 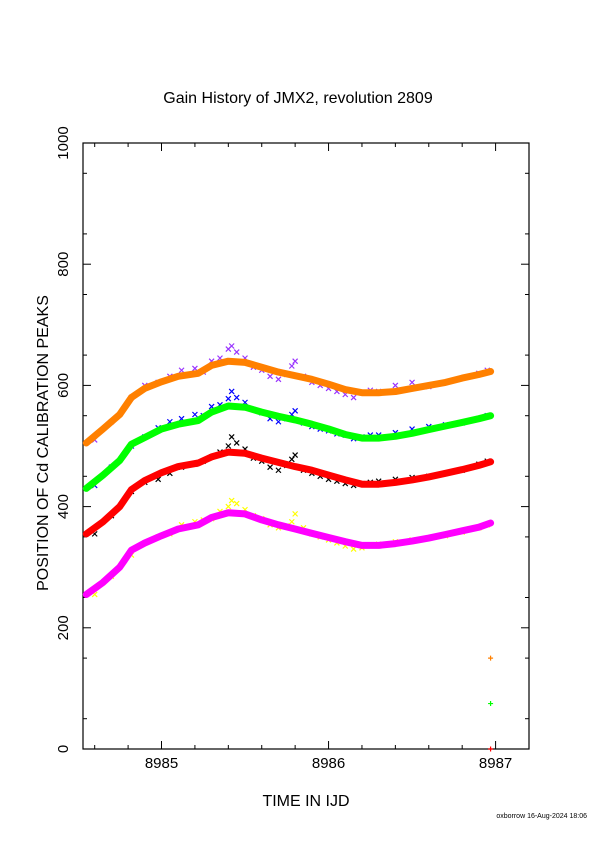 What do you see at coordinates (541, 816) in the screenshot?
I see `footer-credit: oxborrow 16-Aug-2024 18:06` at bounding box center [541, 816].